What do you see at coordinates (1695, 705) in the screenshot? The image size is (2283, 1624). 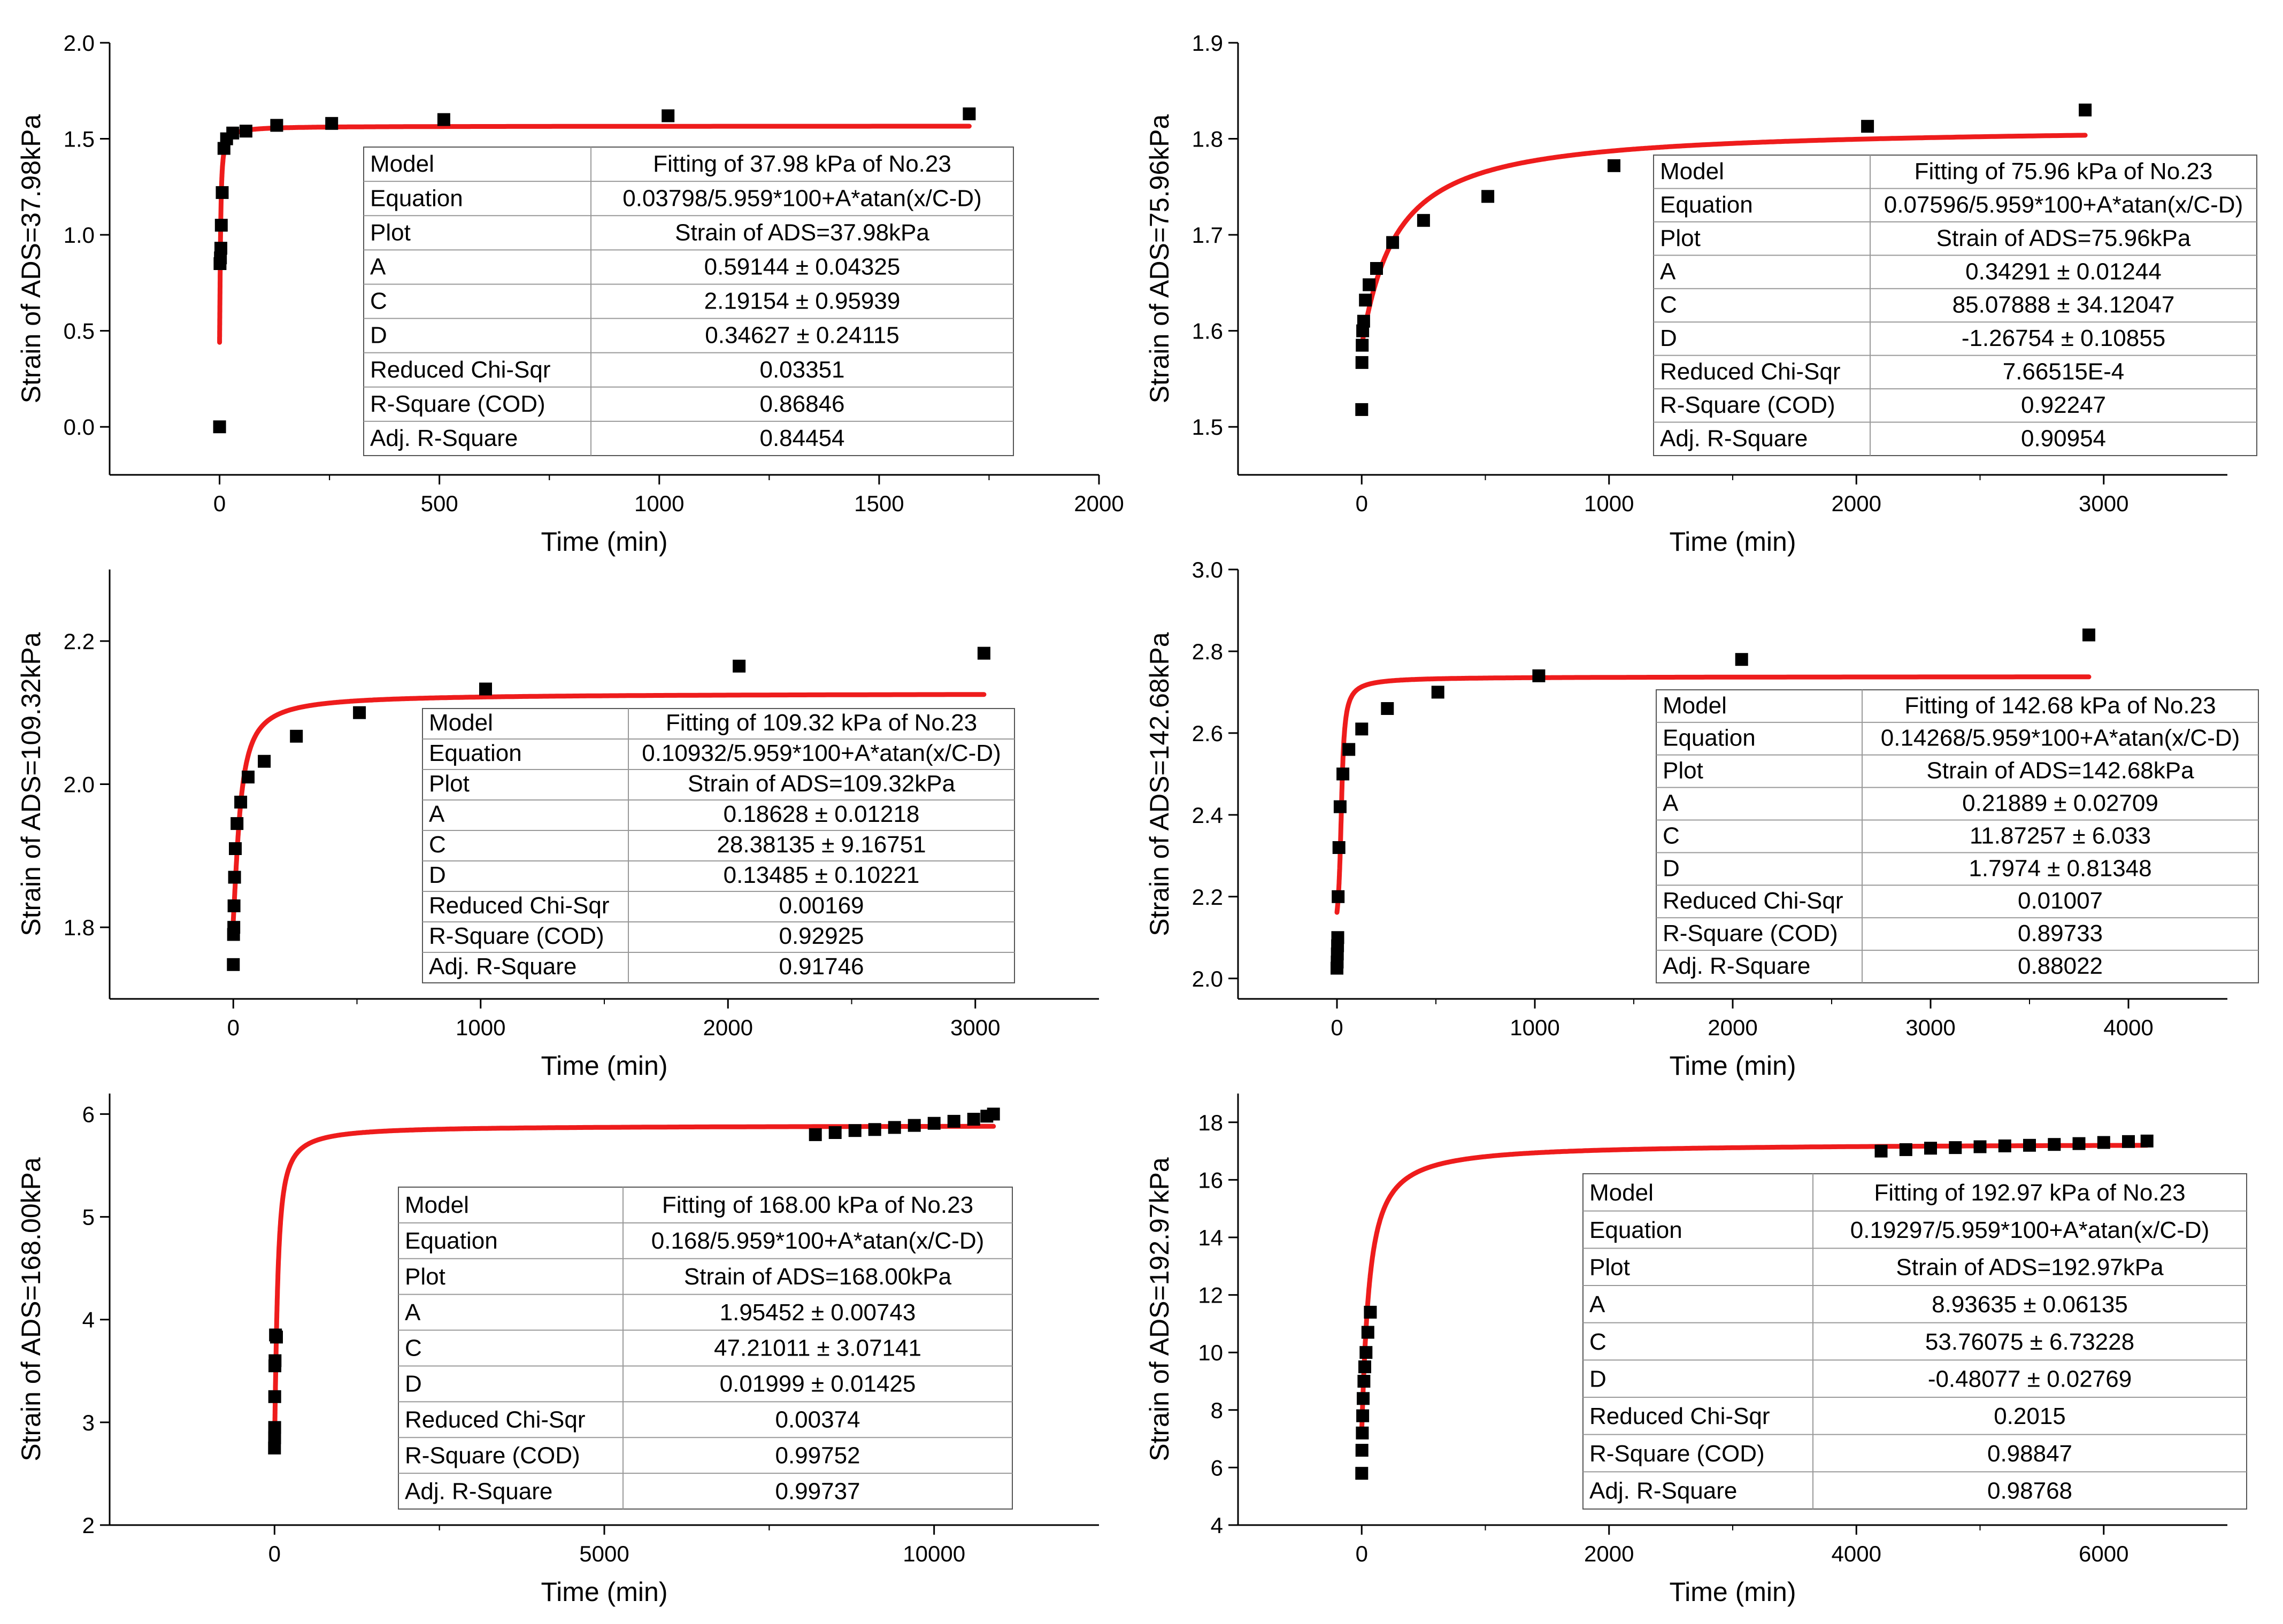 I see `fit-table-key: Model` at bounding box center [1695, 705].